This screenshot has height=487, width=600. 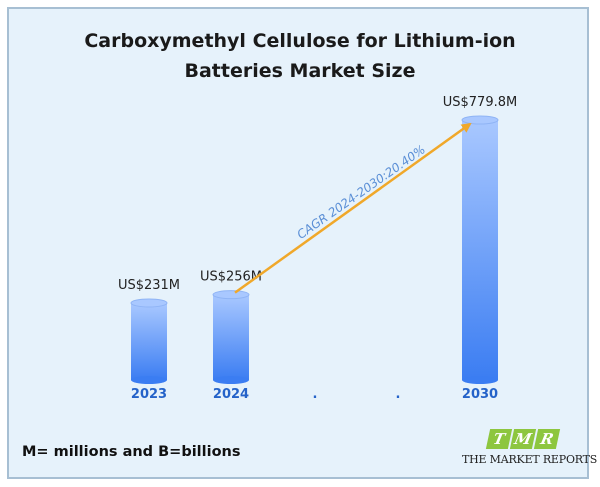 I want to click on bar-base-2030, so click(x=480, y=380).